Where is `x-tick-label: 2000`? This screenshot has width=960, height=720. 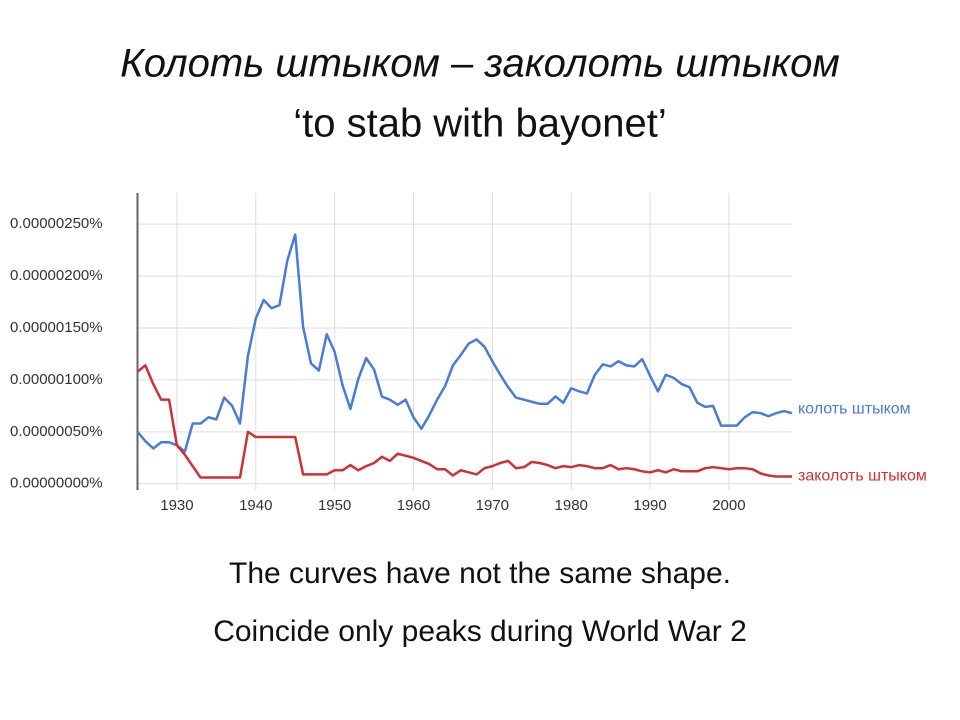 x-tick-label: 2000 is located at coordinates (728, 505).